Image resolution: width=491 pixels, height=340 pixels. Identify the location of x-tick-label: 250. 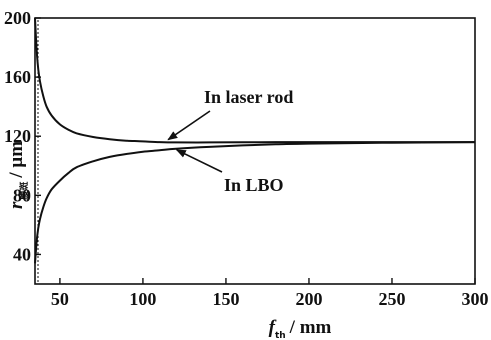
(391, 299).